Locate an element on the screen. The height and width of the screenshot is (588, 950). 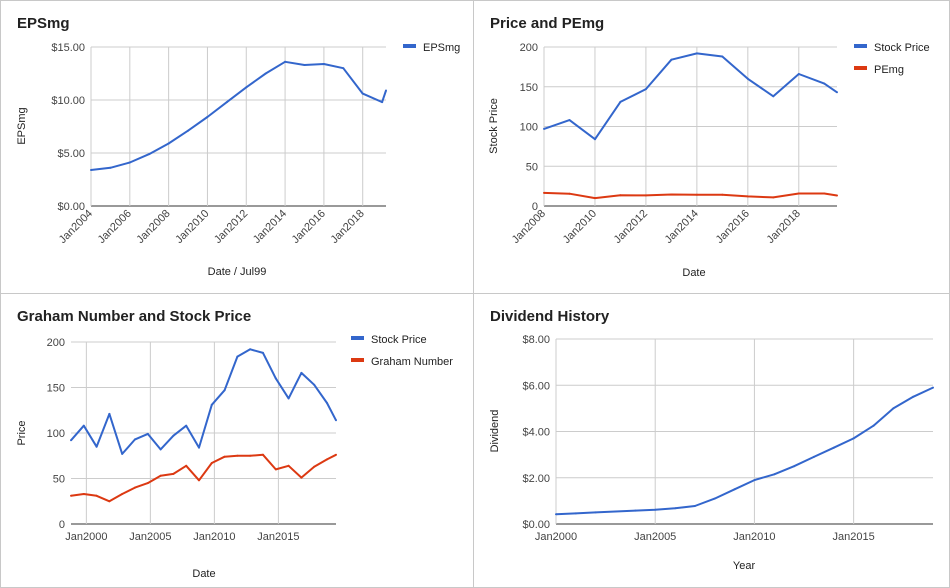
x-tick-label: Jan2012 is located at coordinates (231, 227).